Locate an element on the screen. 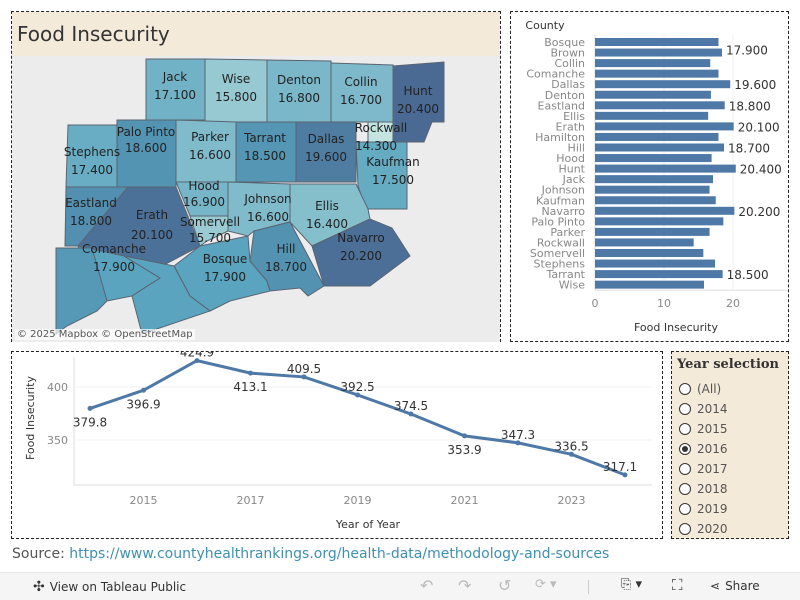 This screenshot has width=800, height=600. year-option-2020: 2020 is located at coordinates (703, 529).